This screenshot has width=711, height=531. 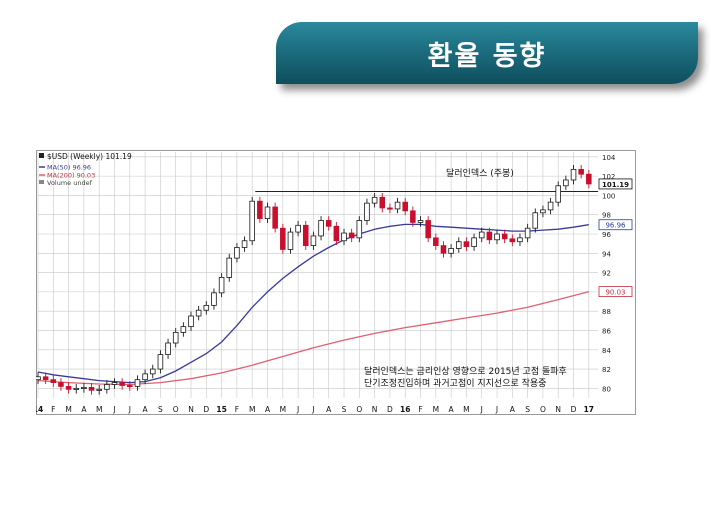 What do you see at coordinates (70, 183) in the screenshot?
I see `legend-volume: Volume undef` at bounding box center [70, 183].